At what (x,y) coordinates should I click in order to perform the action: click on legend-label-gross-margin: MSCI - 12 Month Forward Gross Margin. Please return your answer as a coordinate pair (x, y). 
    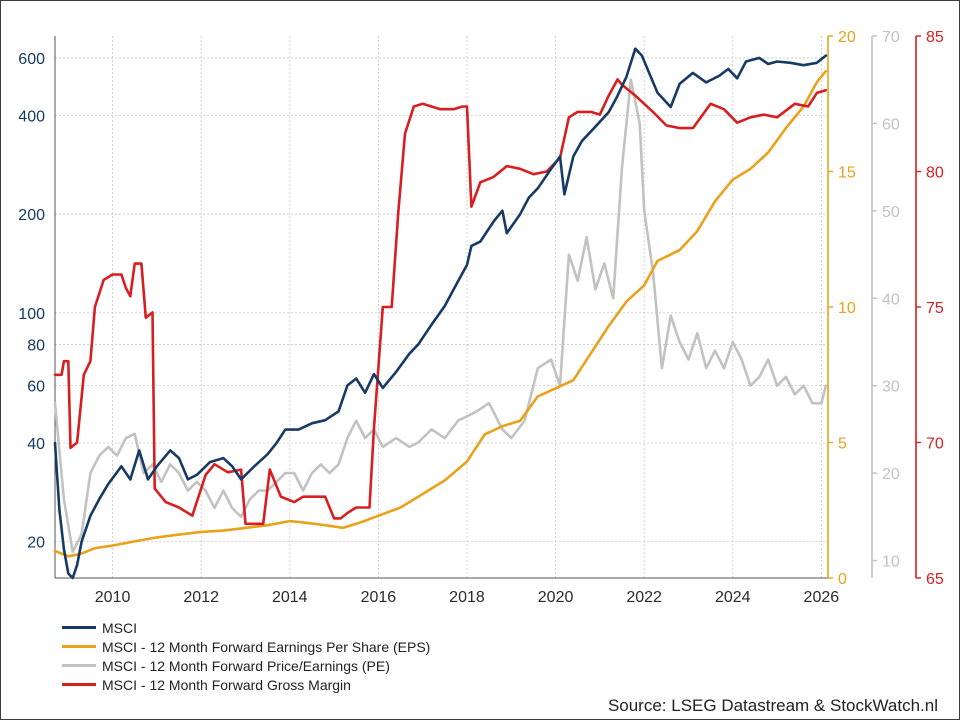
    Looking at the image, I should click on (226, 684).